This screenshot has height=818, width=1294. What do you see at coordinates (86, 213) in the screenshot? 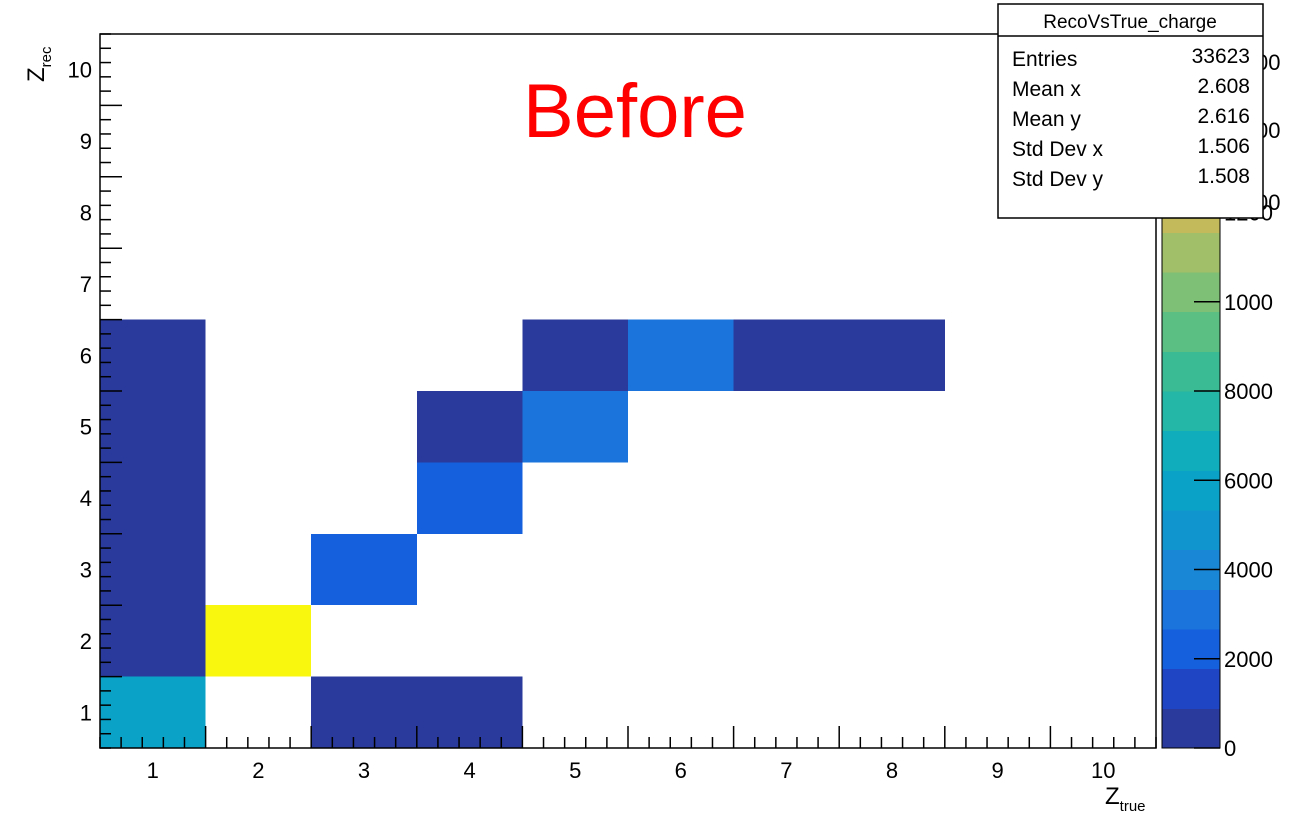
I see `y-tick-label: 8` at bounding box center [86, 213].